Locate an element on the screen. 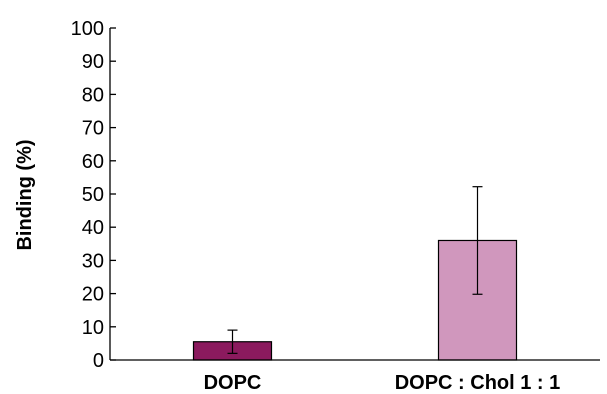  y-tick-label: 20 is located at coordinates (93, 295).